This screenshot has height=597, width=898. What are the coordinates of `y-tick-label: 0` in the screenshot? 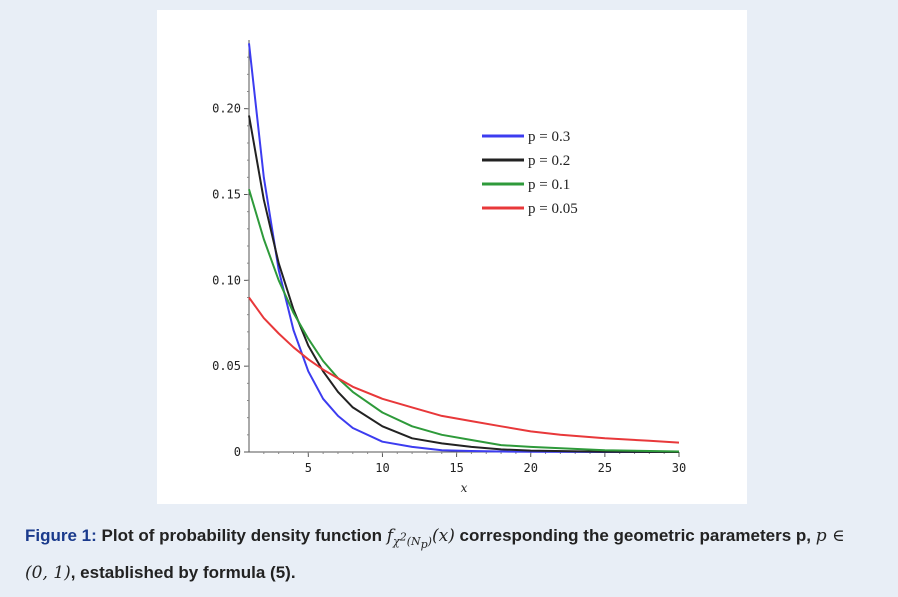 It's located at (237, 452).